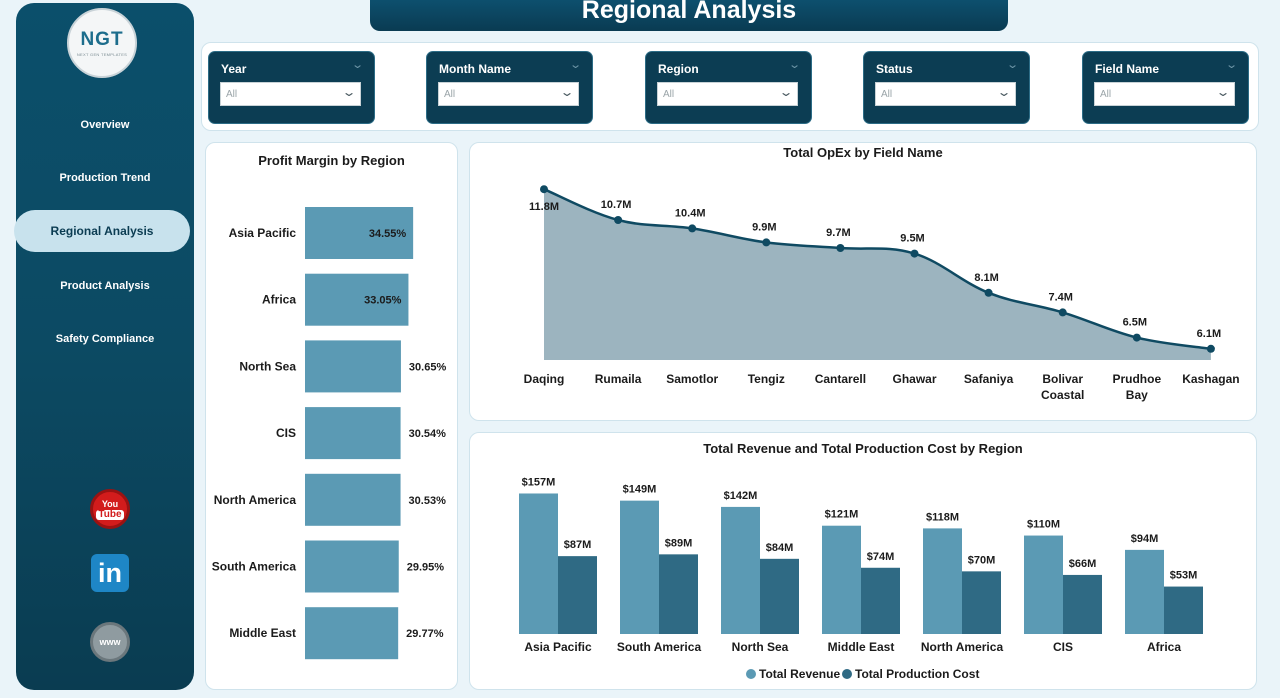 Image resolution: width=1280 pixels, height=698 pixels. Describe the element at coordinates (751, 674) in the screenshot. I see `legend-marker` at that location.